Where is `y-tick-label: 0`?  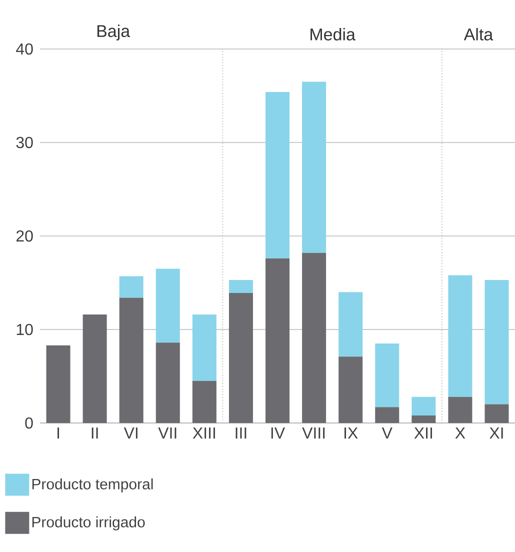
y-tick-label: 0 is located at coordinates (28, 423).